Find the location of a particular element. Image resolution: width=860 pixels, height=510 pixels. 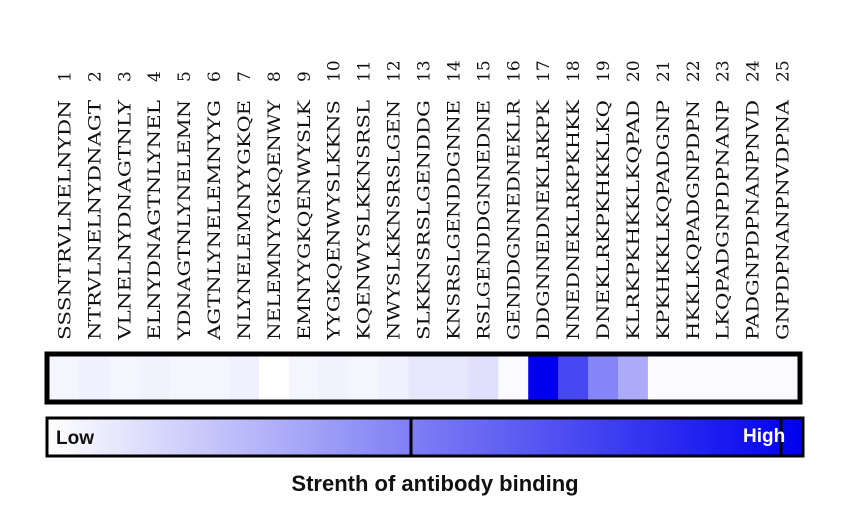

peptide-sequence-label: YDNAGTNLYNELEMN is located at coordinates (184, 220).